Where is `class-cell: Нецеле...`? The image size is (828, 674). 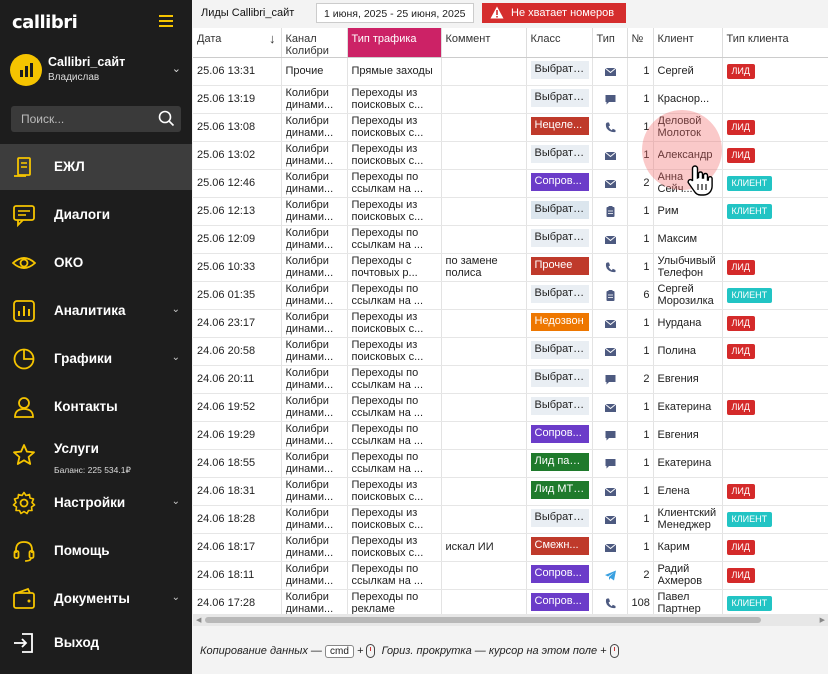
class-cell: Нецеле... is located at coordinates (559, 127).